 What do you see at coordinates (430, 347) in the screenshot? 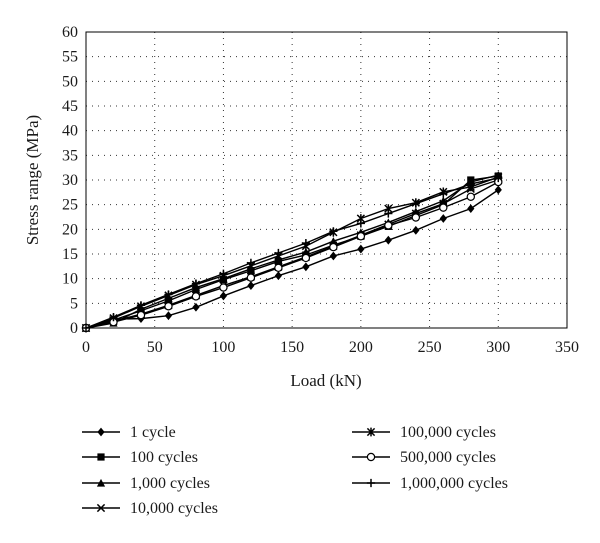
I see `x-tick-label: 250` at bounding box center [430, 347].